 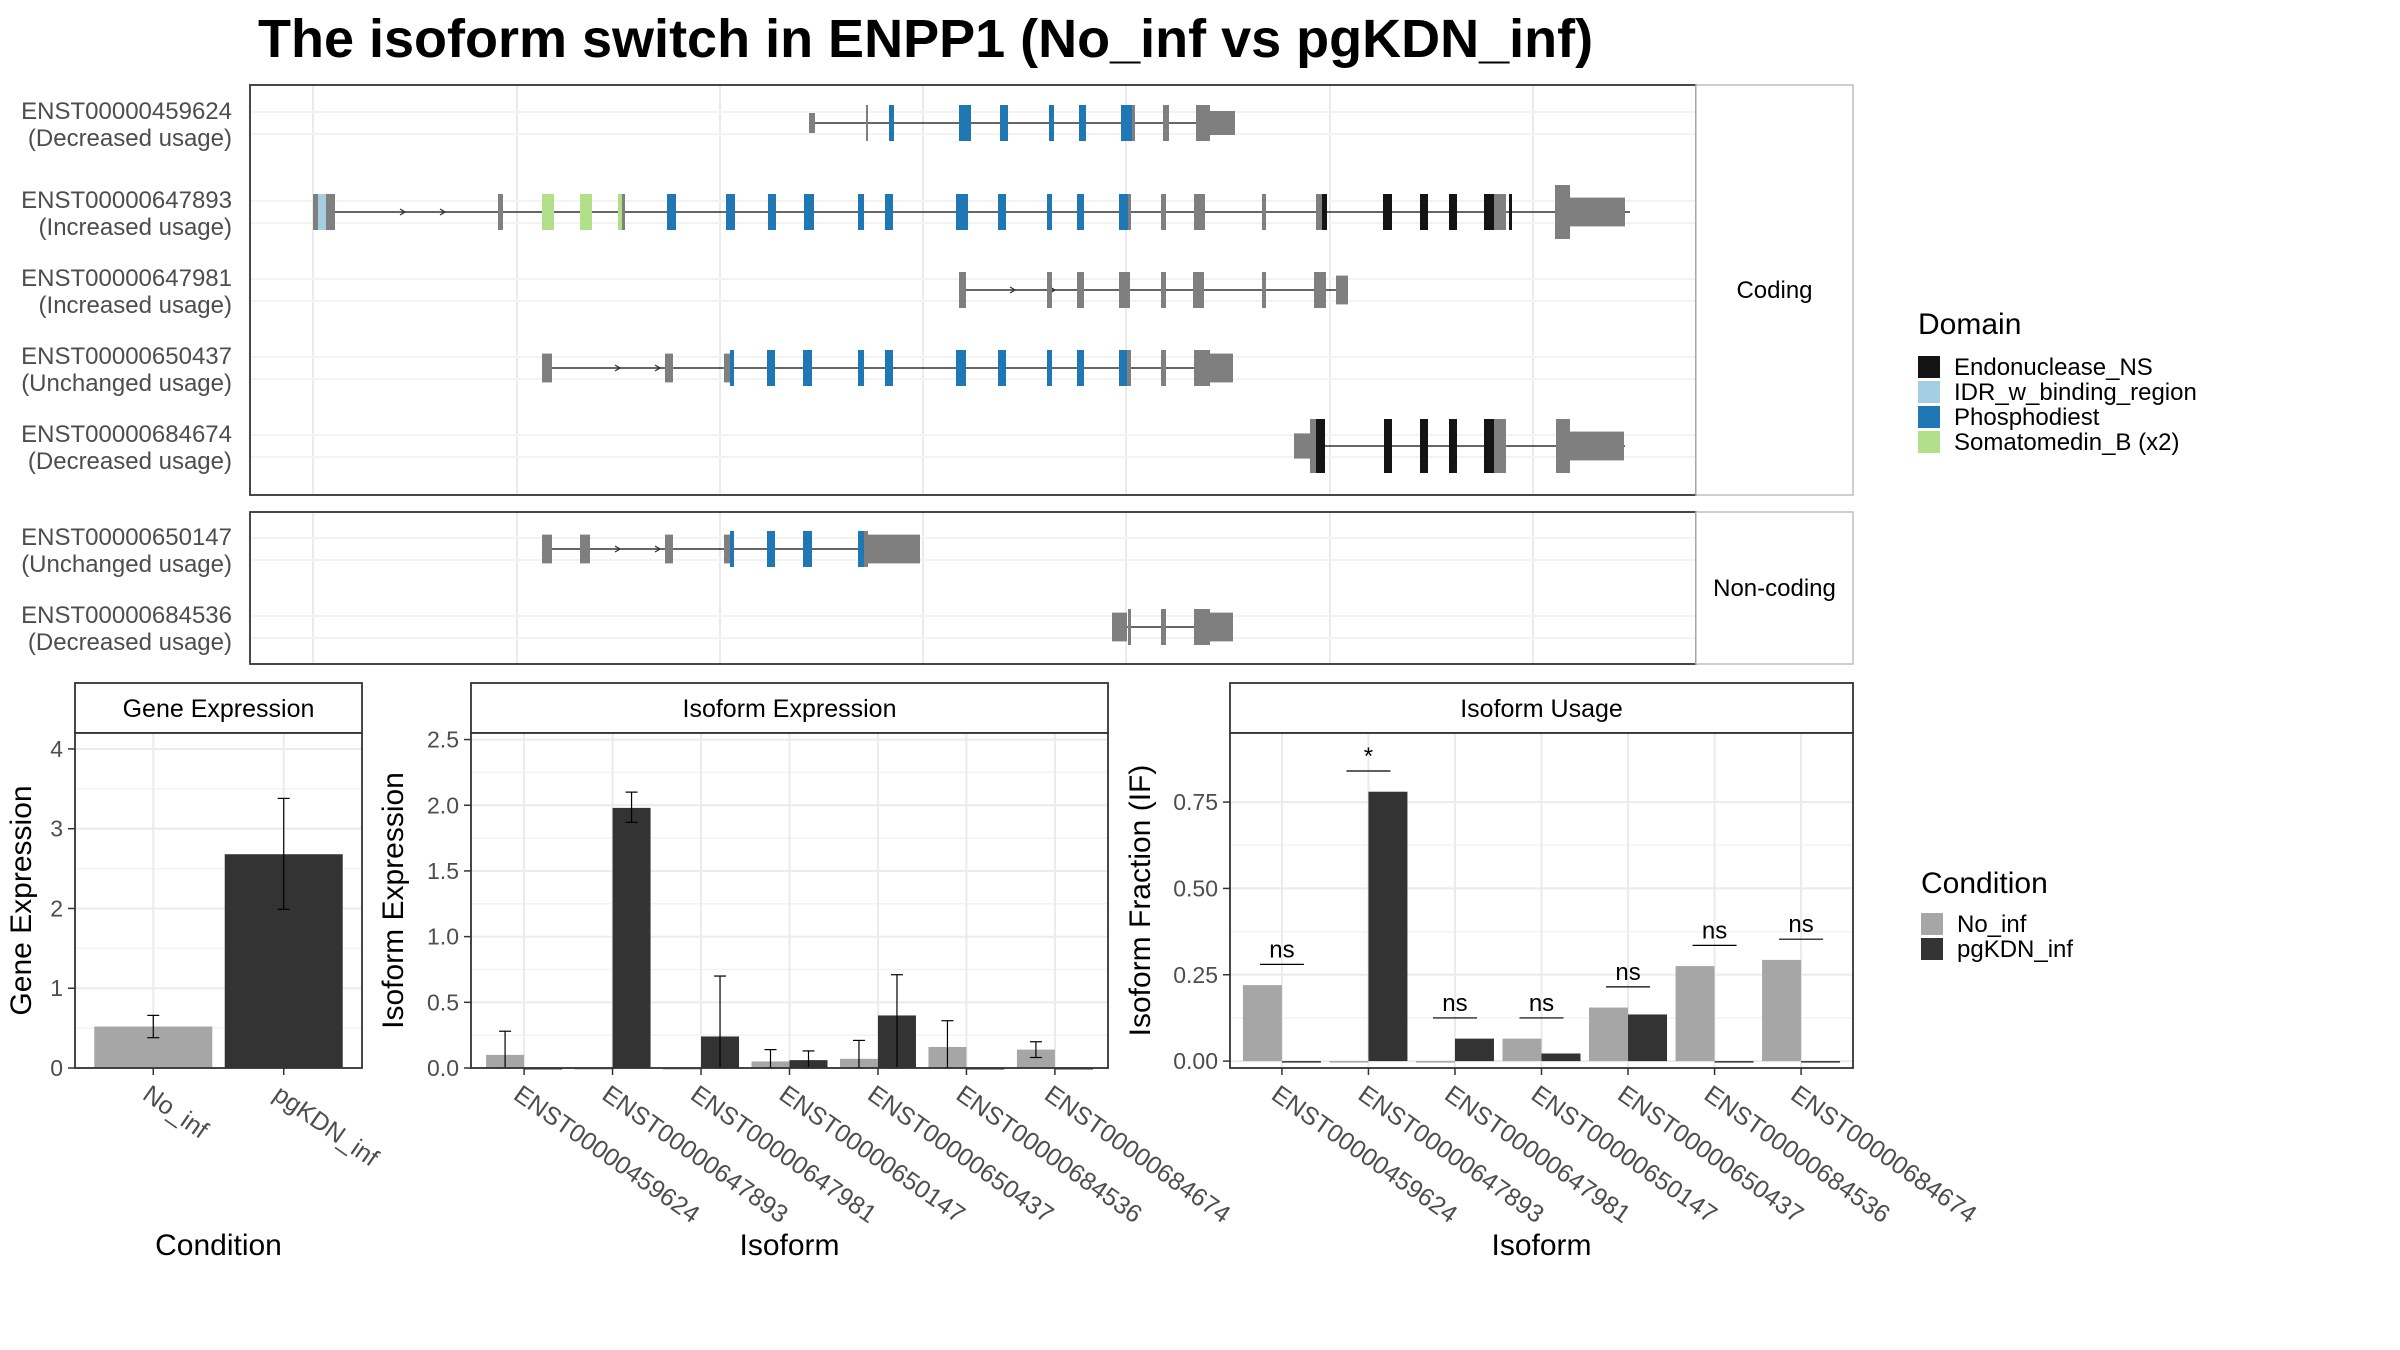 I want to click on transcript-ENST00000650147: ENST00000650147(Unchanged usage), so click(x=470, y=551).